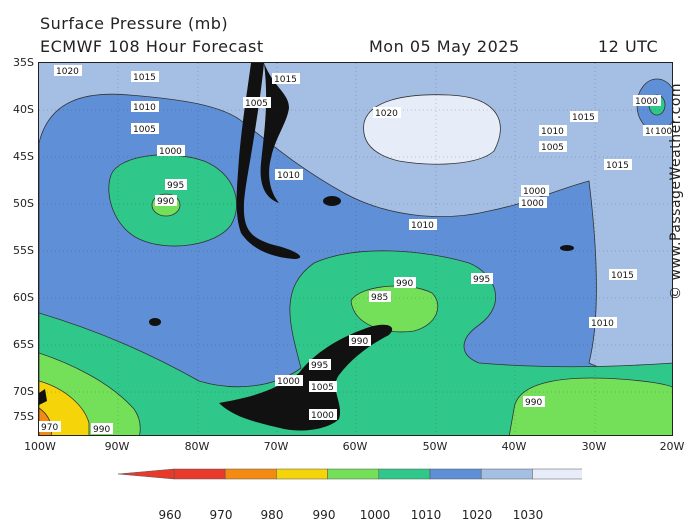  Describe the element at coordinates (567, 248) in the screenshot. I see `south-georgia` at that location.